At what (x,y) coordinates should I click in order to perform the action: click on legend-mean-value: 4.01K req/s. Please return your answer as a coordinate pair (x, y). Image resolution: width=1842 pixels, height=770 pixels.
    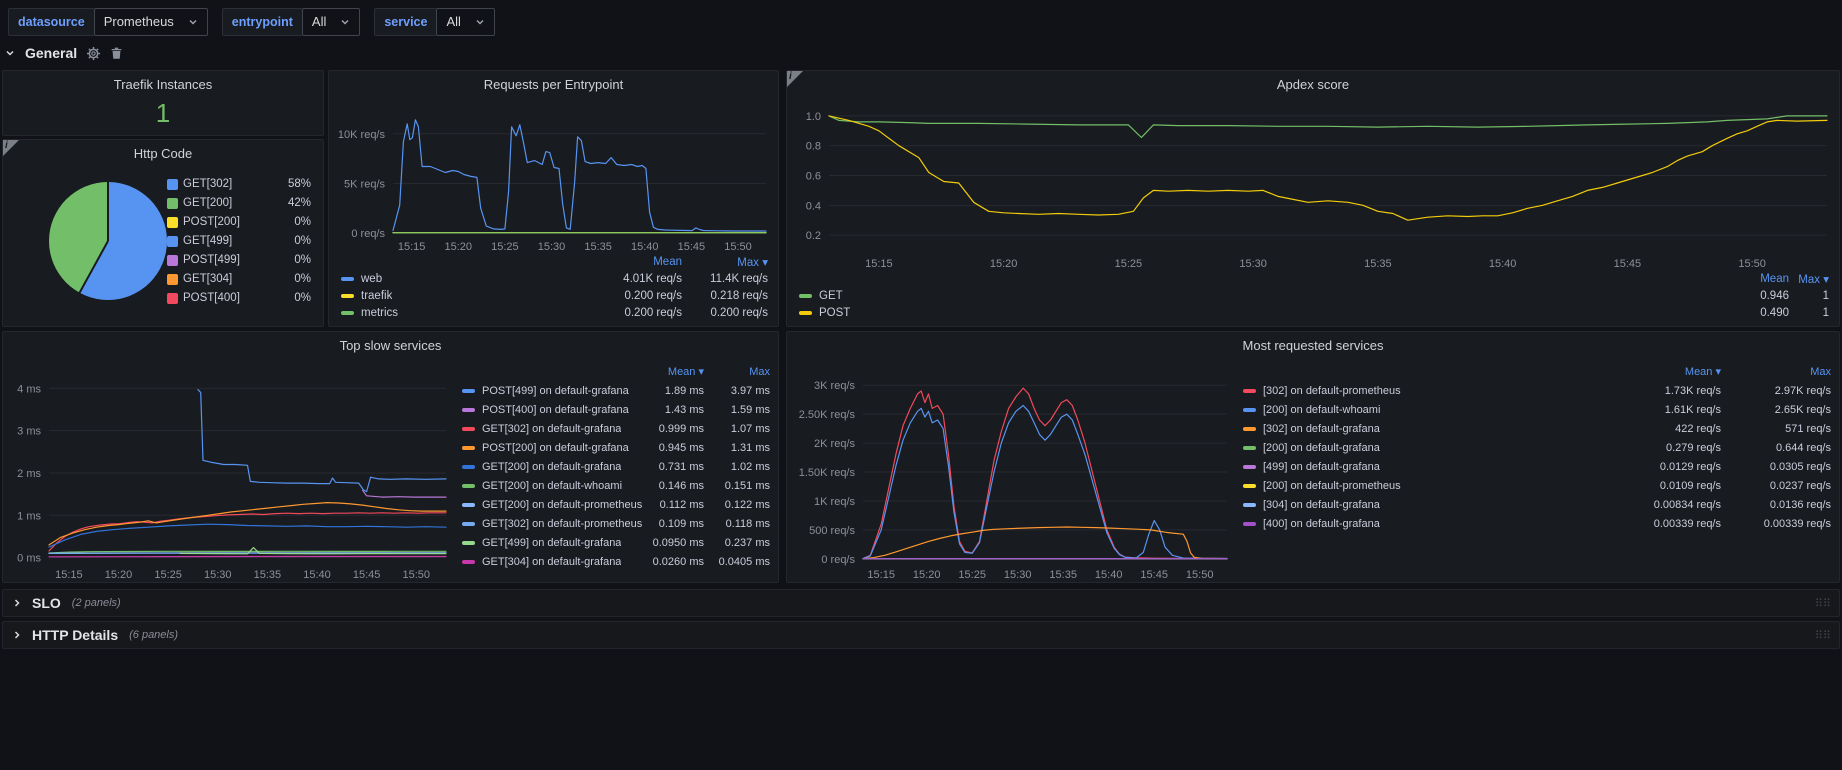
    Looking at the image, I should click on (652, 278).